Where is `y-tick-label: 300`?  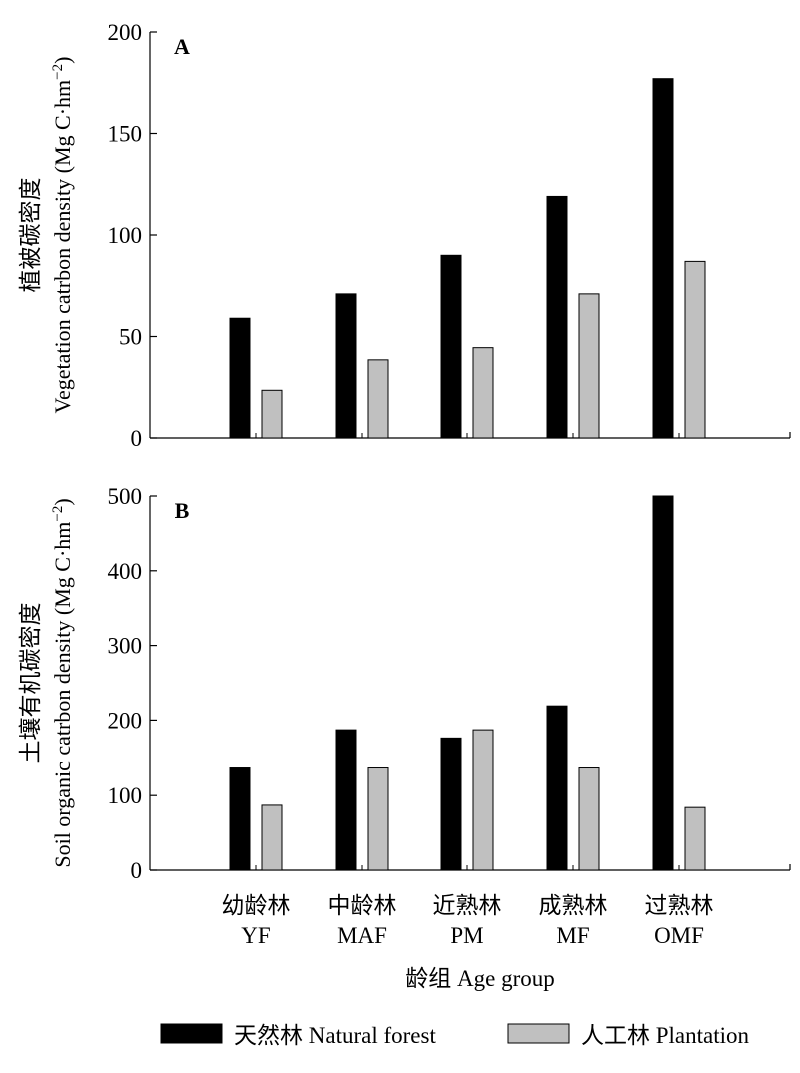
y-tick-label: 300 is located at coordinates (125, 646).